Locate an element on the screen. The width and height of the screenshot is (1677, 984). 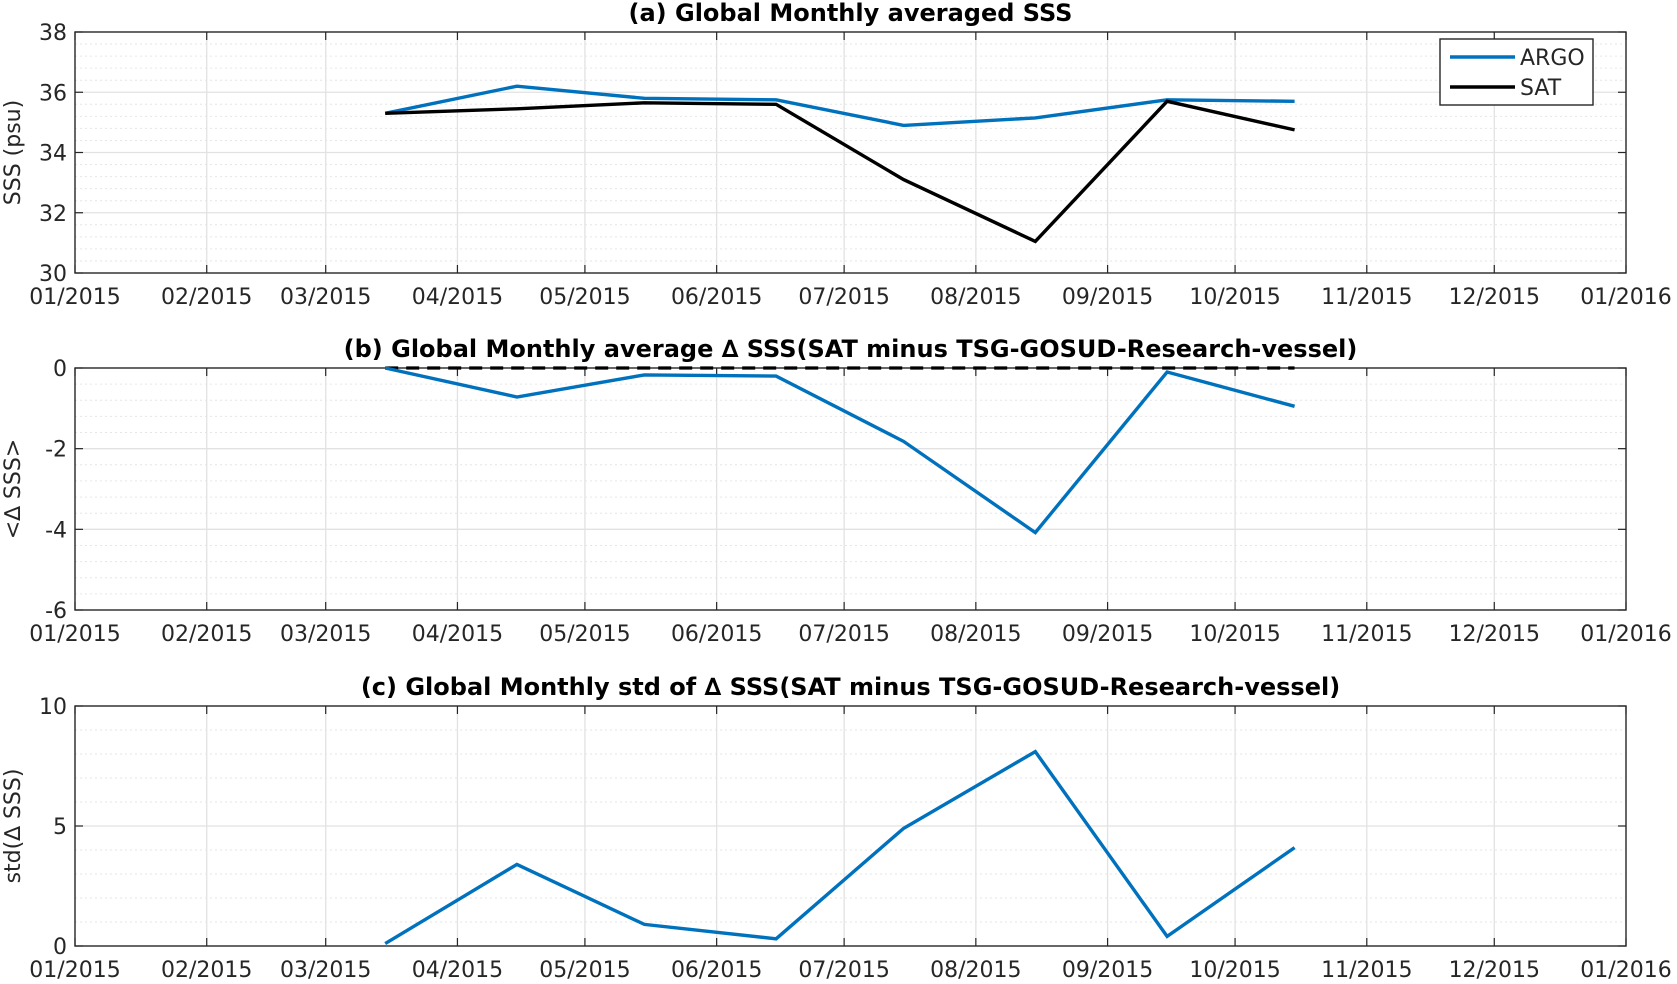
y-tick-label: -2 is located at coordinates (56, 450).